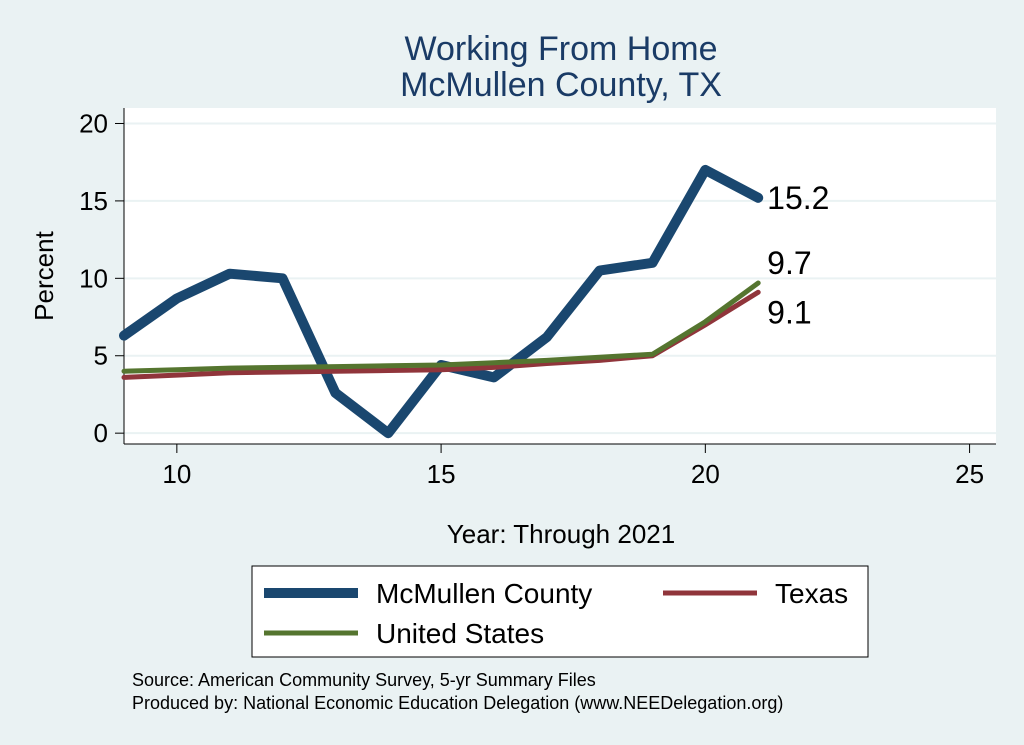 The width and height of the screenshot is (1024, 745). What do you see at coordinates (441, 474) in the screenshot?
I see `x-tick-label-15: 15` at bounding box center [441, 474].